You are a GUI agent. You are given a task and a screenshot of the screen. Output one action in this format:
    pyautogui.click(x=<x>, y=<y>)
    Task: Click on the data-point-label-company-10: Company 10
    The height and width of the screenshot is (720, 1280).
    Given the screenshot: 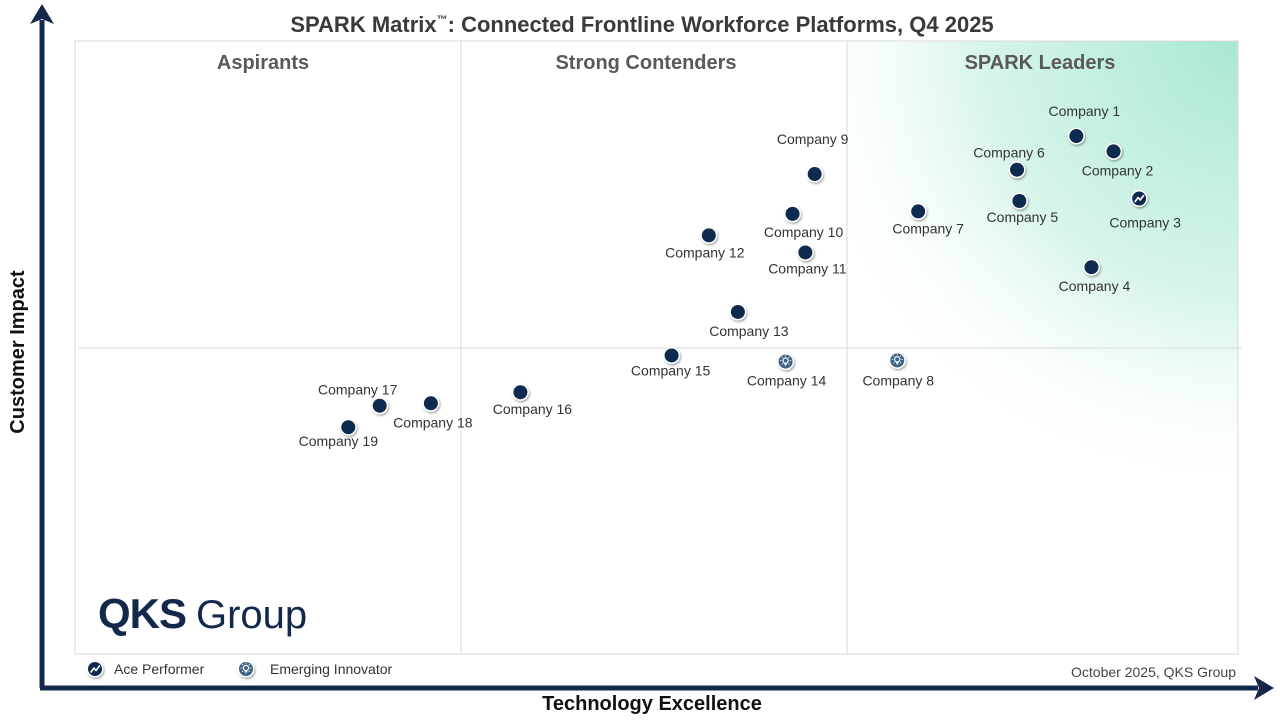 What is the action you would take?
    pyautogui.click(x=804, y=232)
    